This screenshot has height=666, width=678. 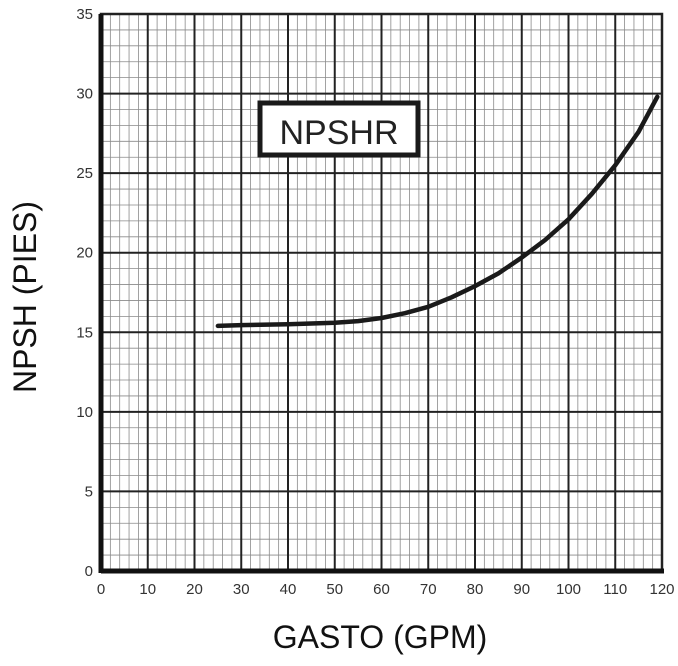 I want to click on y-tick-label: 5, so click(x=89, y=491).